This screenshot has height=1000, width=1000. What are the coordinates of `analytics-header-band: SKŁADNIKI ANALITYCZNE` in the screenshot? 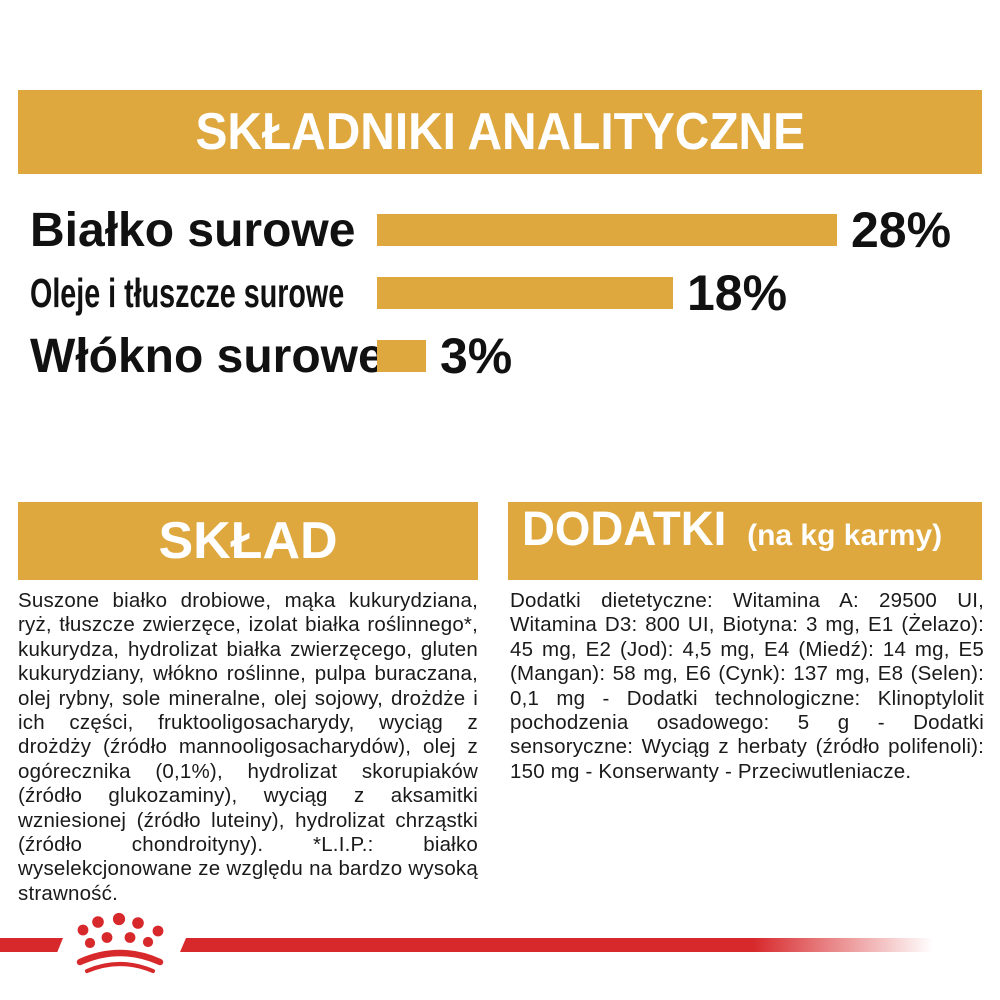 It's located at (500, 132).